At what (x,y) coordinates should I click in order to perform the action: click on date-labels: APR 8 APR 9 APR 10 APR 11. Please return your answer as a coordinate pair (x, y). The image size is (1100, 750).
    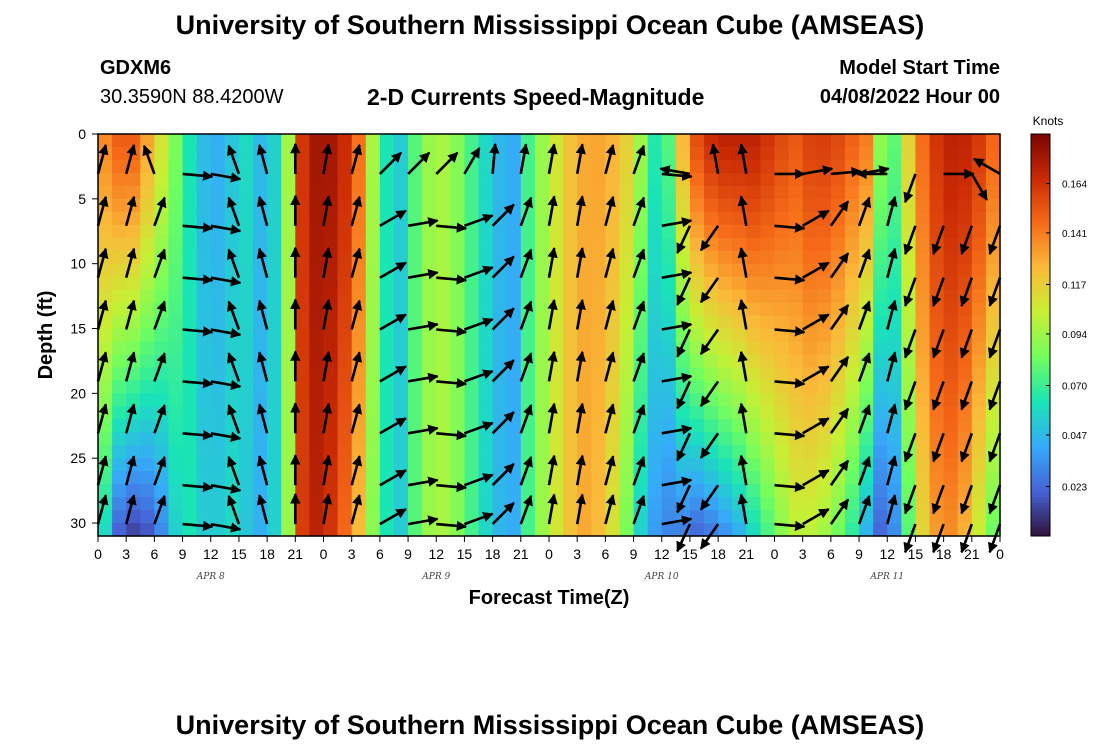
    Looking at the image, I should click on (550, 577).